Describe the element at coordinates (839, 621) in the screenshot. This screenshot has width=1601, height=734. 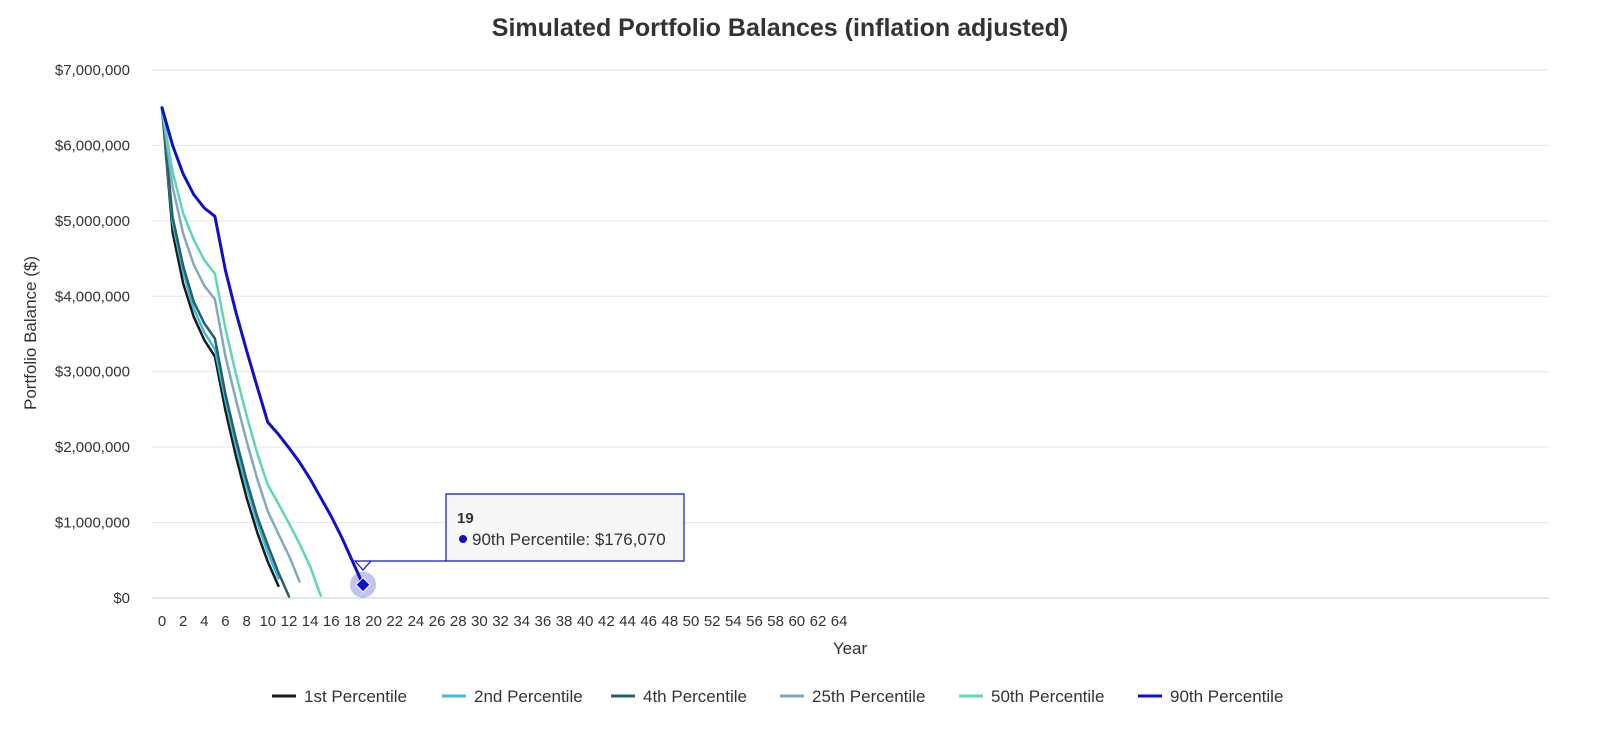
I see `x-tick-label: 64` at that location.